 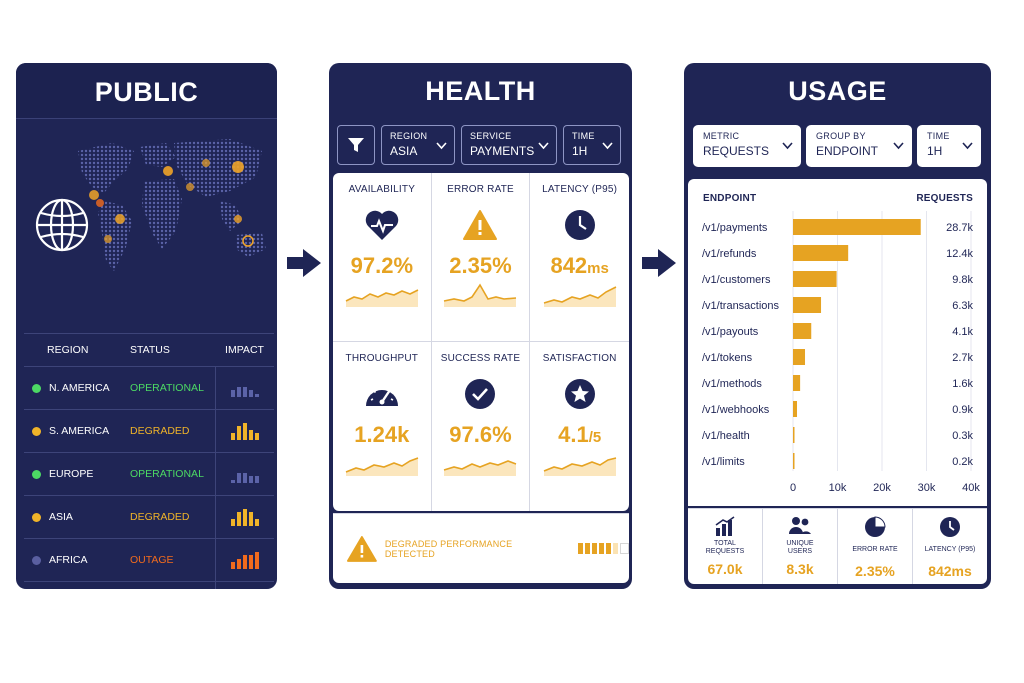 What do you see at coordinates (962, 332) in the screenshot?
I see `value-label: 4.1k` at bounding box center [962, 332].